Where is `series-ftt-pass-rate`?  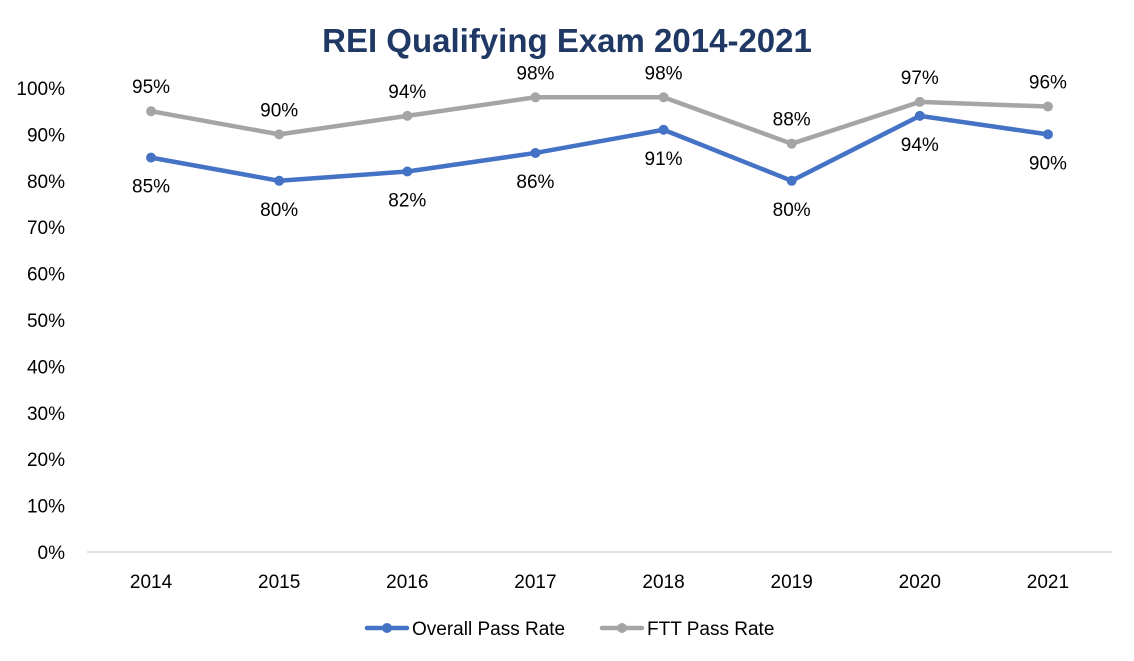 series-ftt-pass-rate is located at coordinates (599, 120).